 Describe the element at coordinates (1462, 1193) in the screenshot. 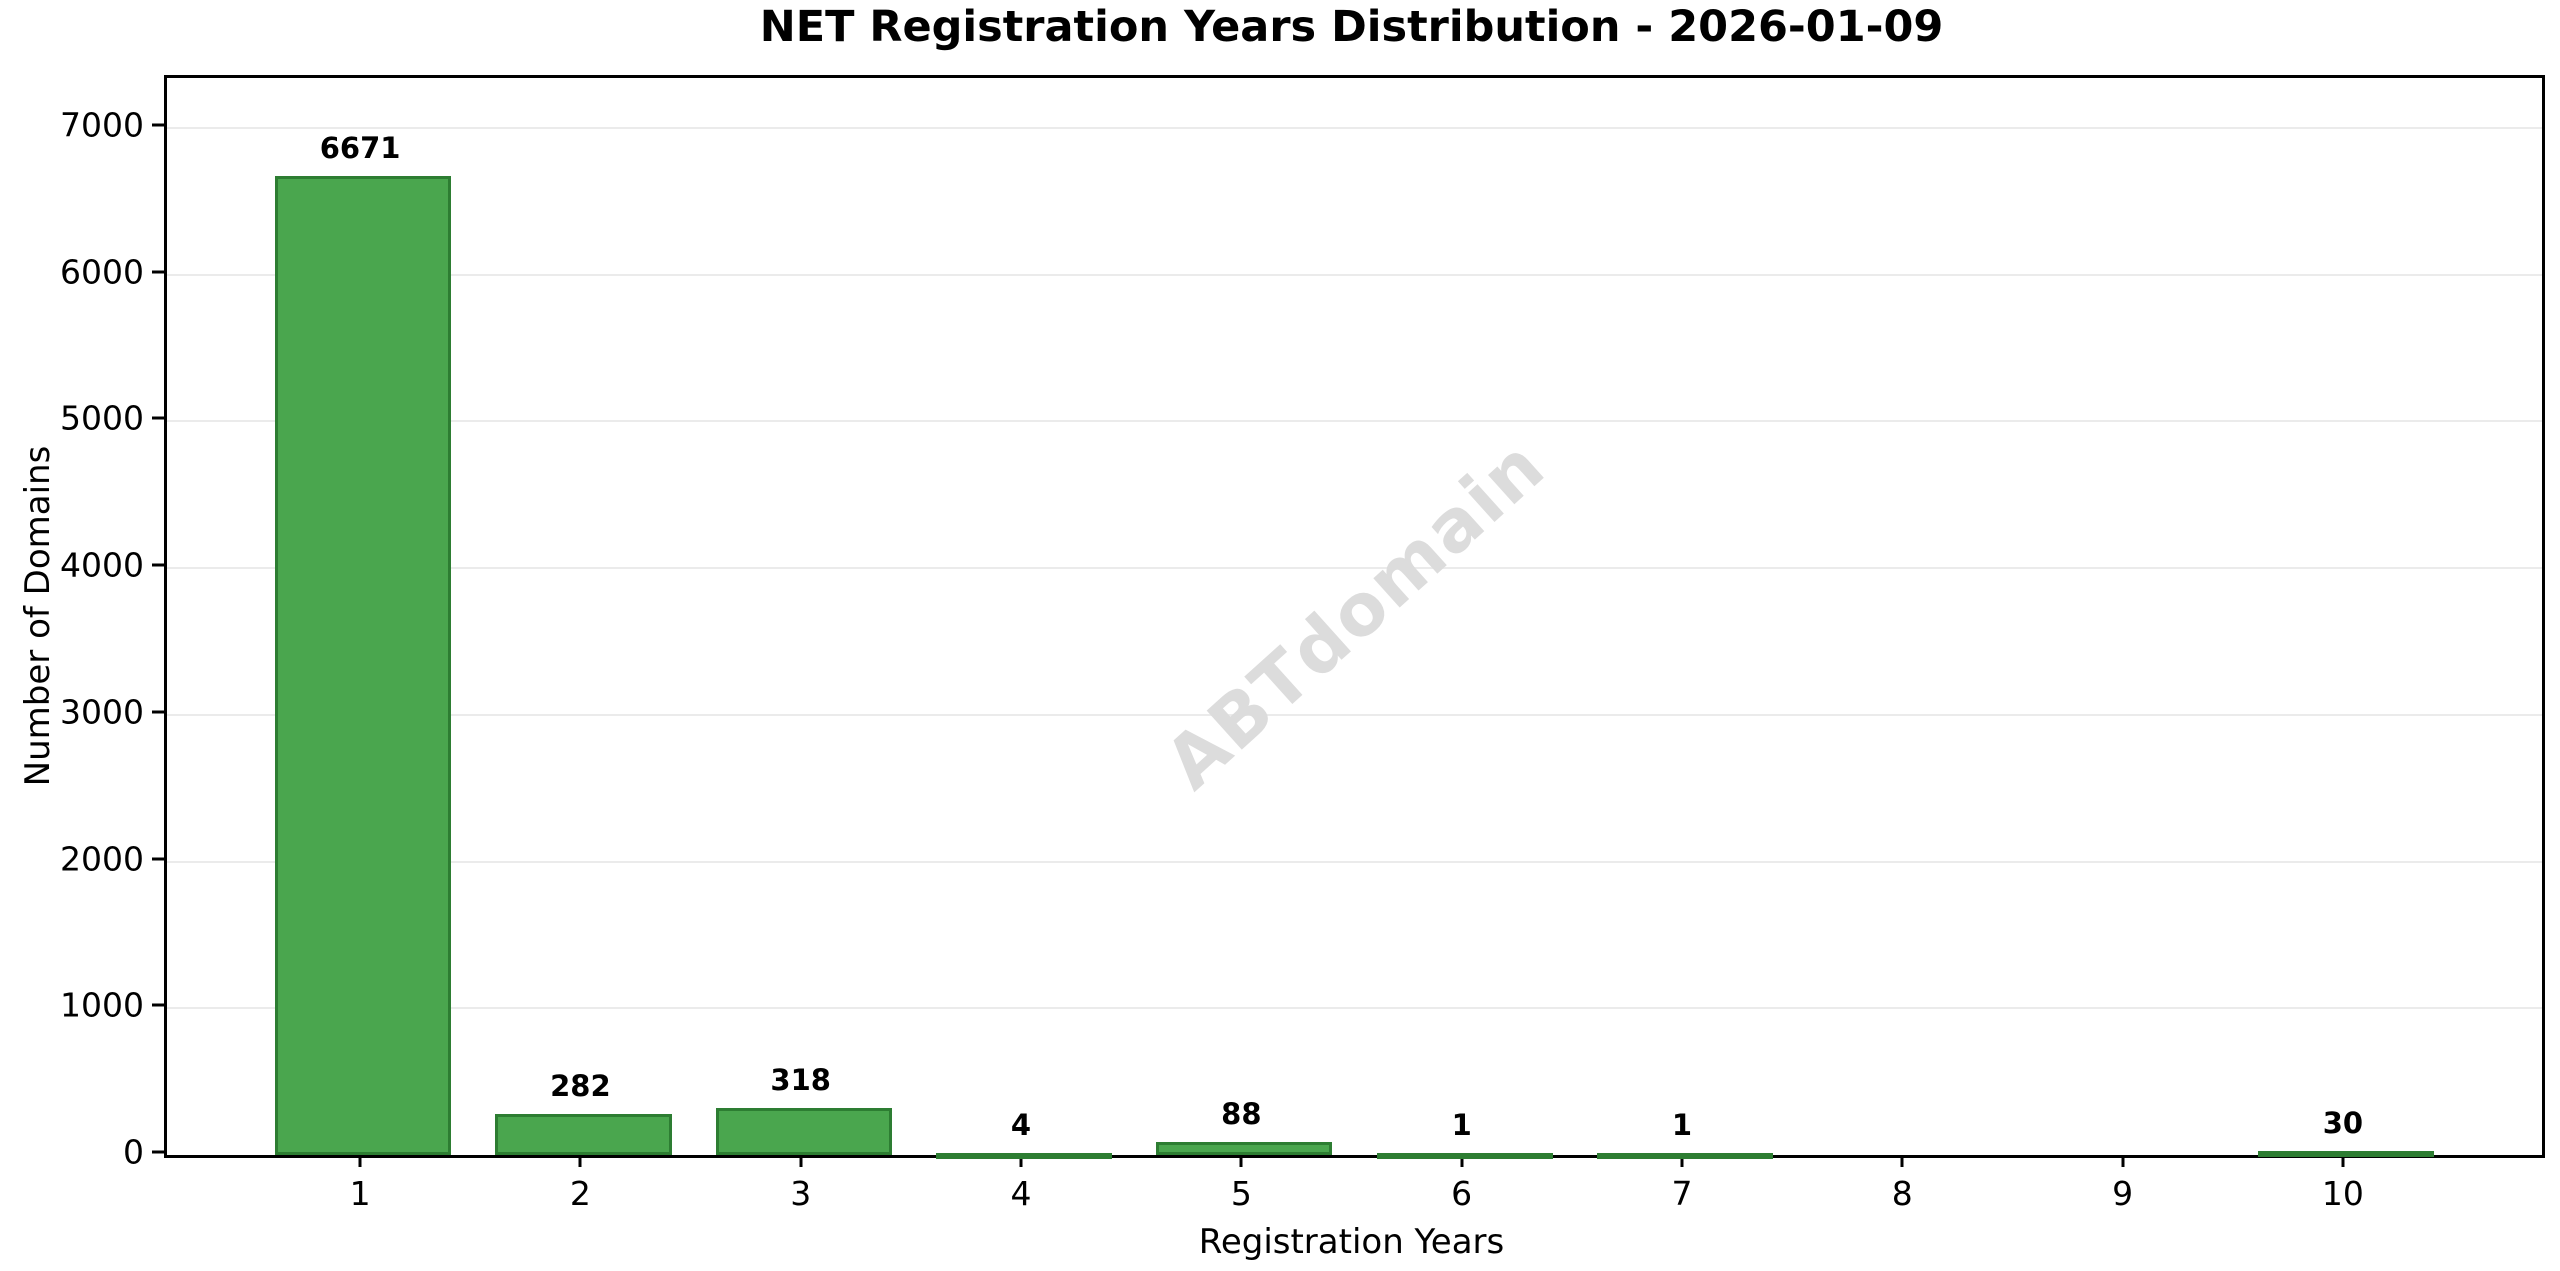

I see `x-tick-label: 6` at that location.